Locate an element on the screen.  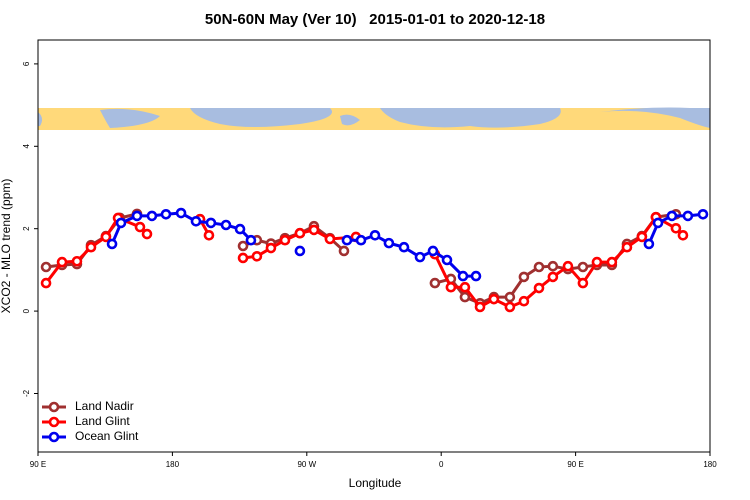
legend-label: Land Glint is located at coordinates (102, 421).